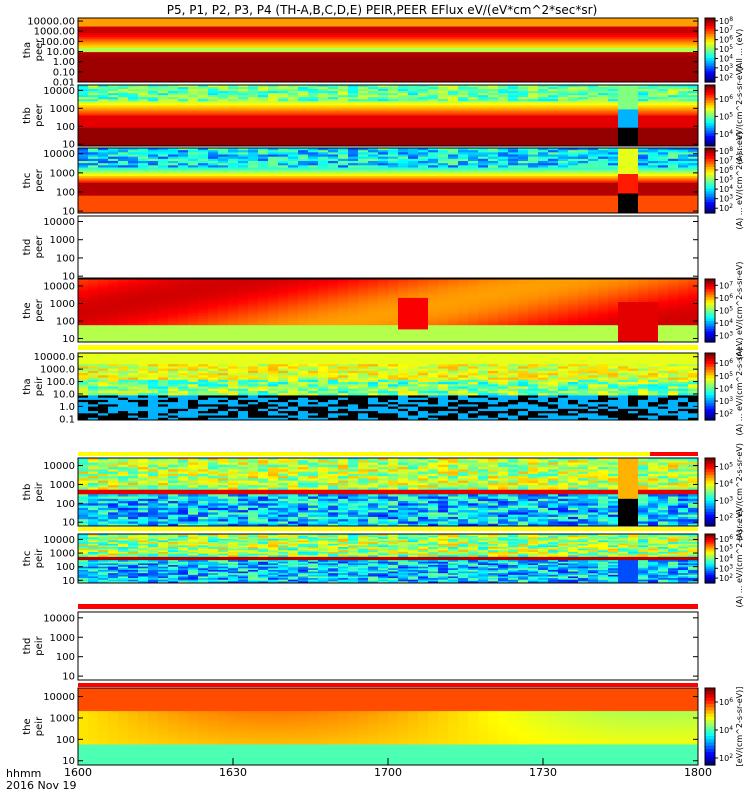  I want to click on colorbar-tick-label: 102, so click(726, 77).